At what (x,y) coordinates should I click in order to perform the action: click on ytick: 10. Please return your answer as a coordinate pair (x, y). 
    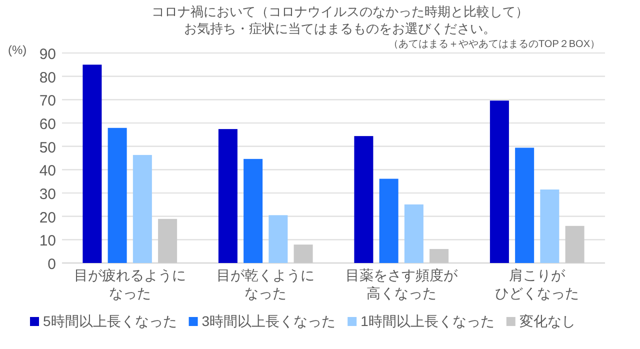
    Looking at the image, I should click on (47, 241).